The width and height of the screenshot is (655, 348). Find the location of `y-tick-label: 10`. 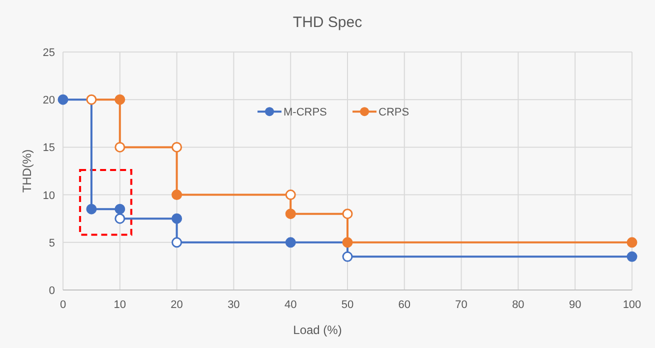

y-tick-label: 10 is located at coordinates (48, 196).